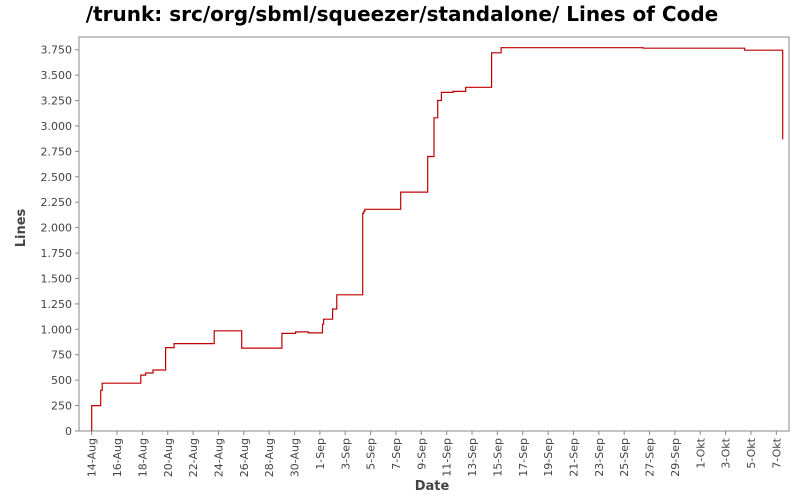 This screenshot has height=500, width=800. What do you see at coordinates (57, 101) in the screenshot?
I see `y-tick-label: 3.250` at bounding box center [57, 101].